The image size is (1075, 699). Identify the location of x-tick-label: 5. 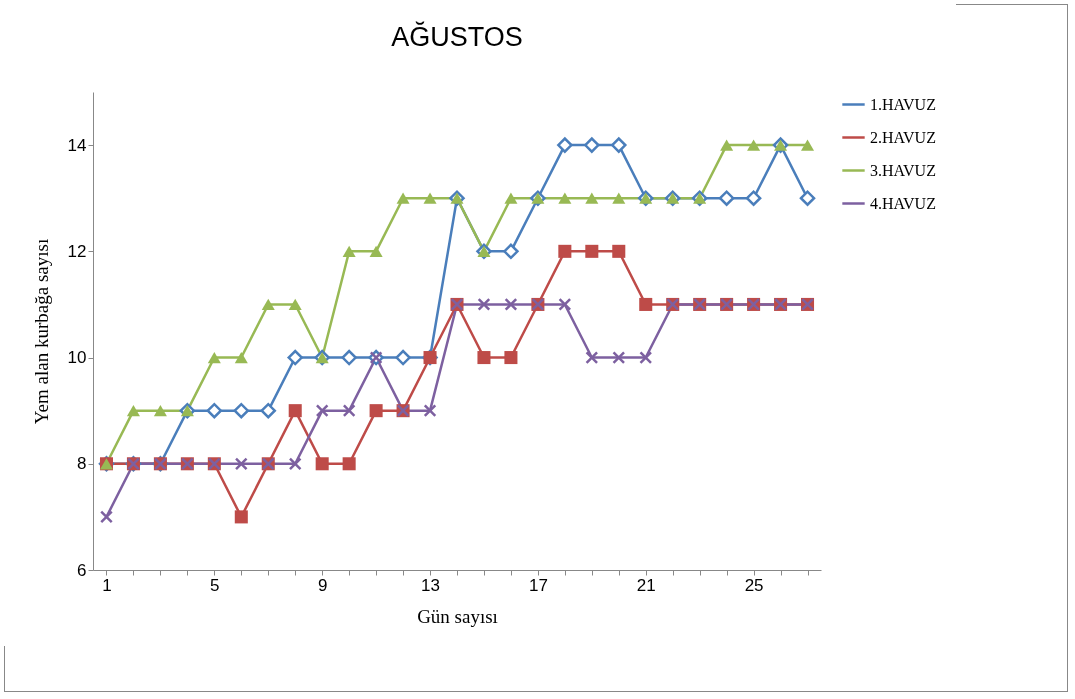
(215, 585).